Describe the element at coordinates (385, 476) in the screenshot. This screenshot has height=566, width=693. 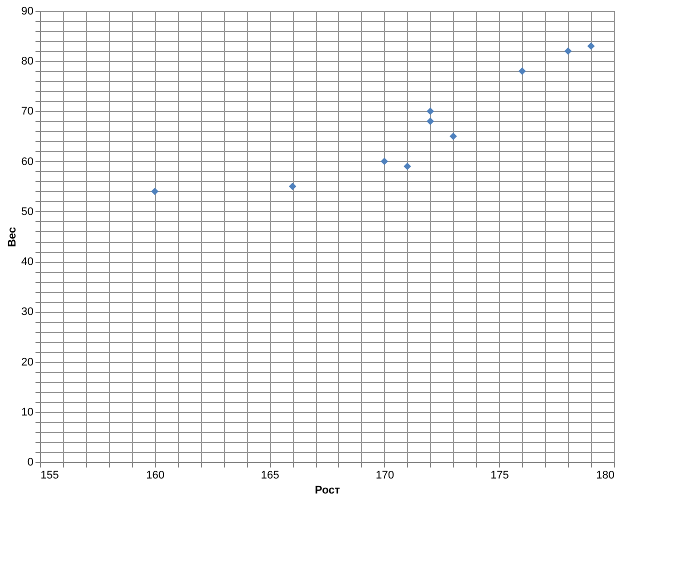
I see `x-tick-label: 170` at that location.